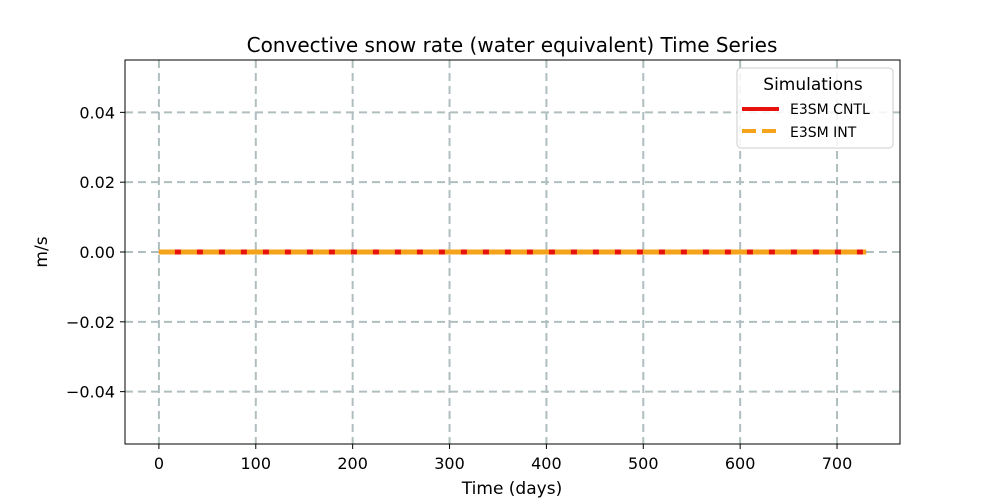 The height and width of the screenshot is (500, 1000). I want to click on y-tick-label: −0.04, so click(90, 392).